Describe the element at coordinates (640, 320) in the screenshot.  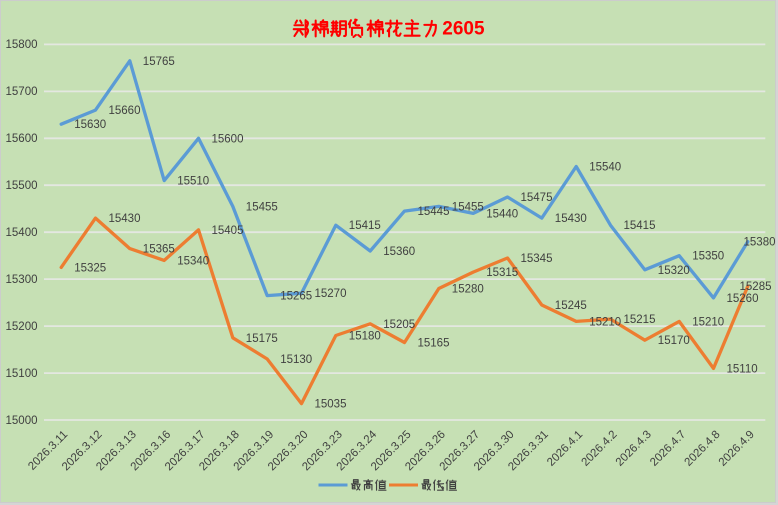
I see `svg-text: 15215` at that location.